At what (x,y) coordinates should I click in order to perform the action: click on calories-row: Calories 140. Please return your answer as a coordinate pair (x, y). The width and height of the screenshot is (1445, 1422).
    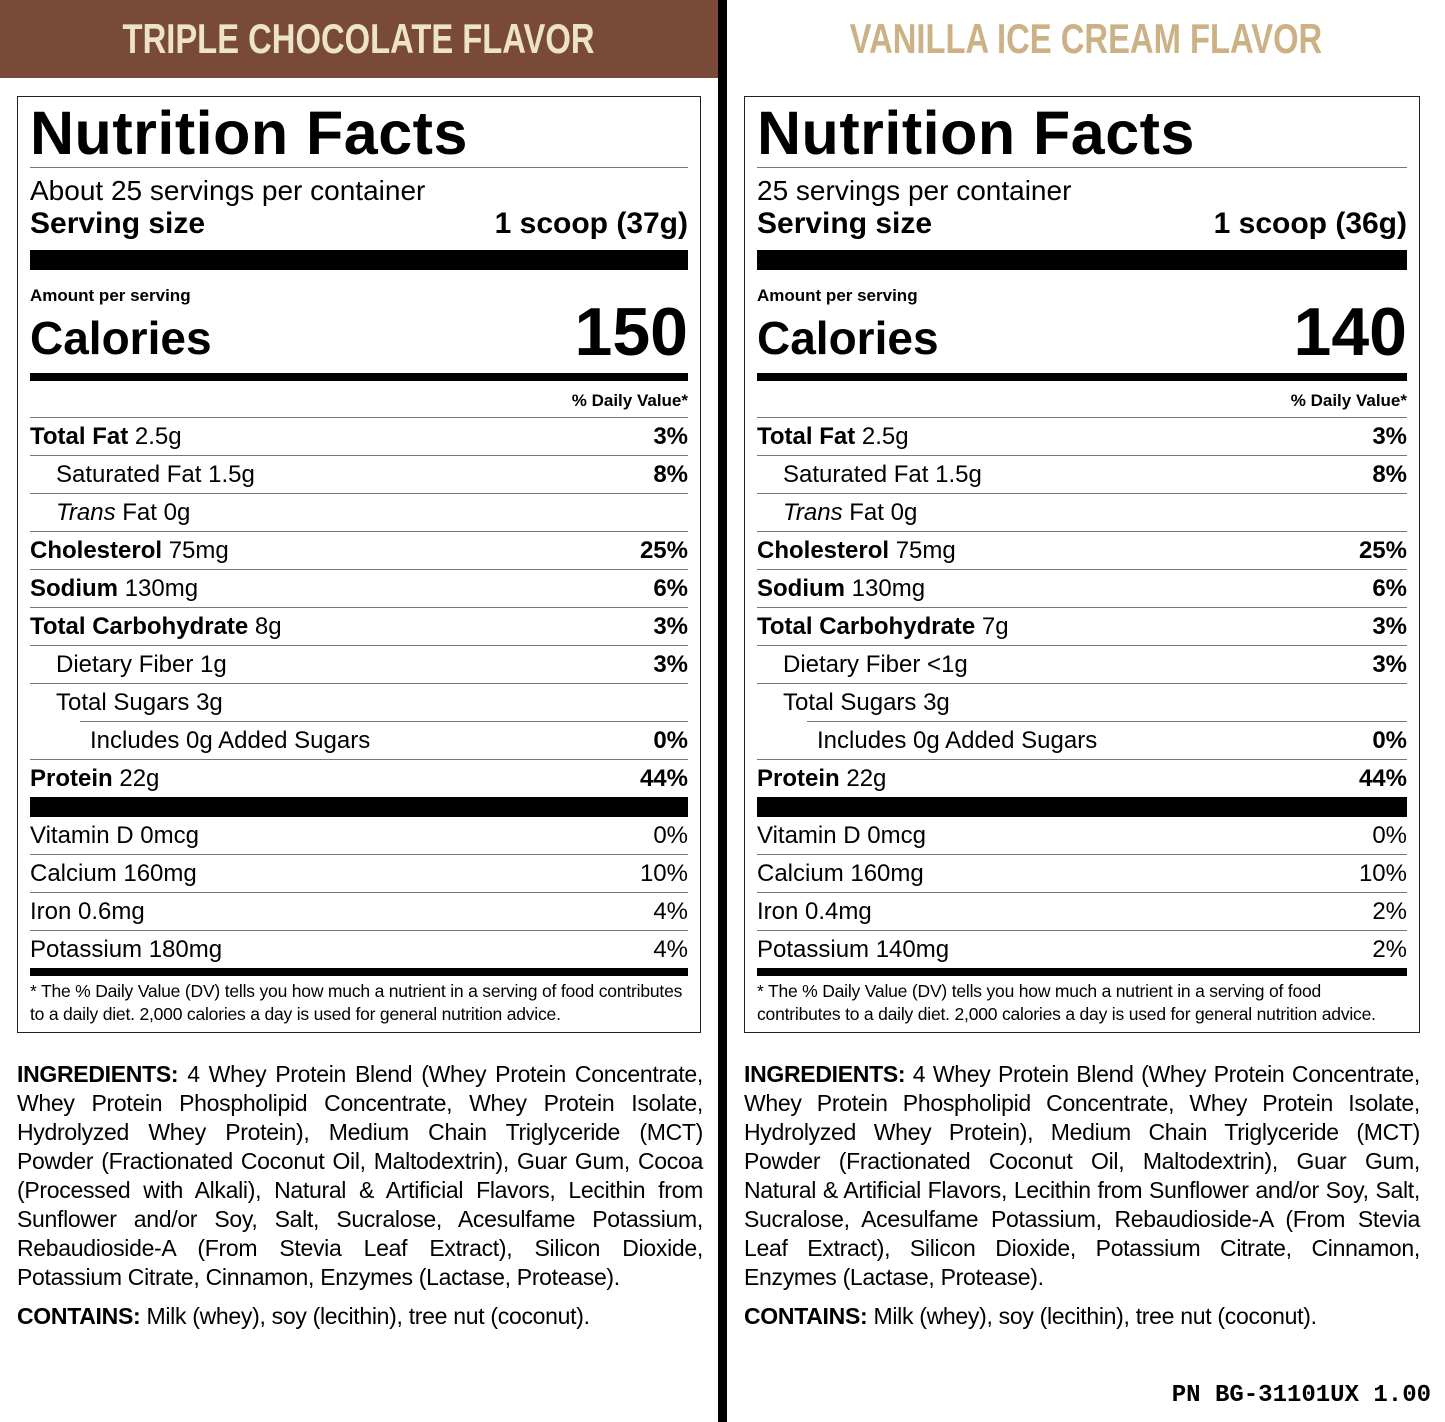
    Looking at the image, I should click on (1082, 332).